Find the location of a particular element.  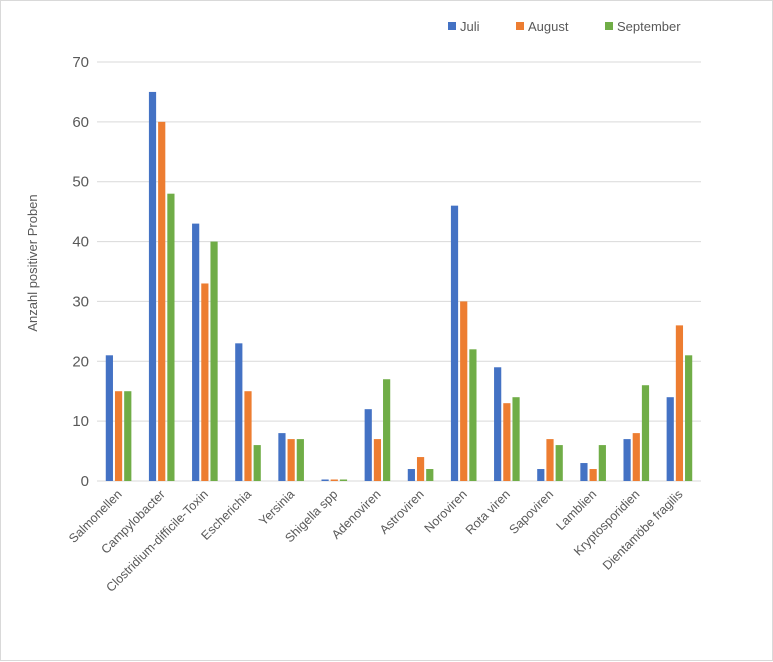

y-tick-label: 20 is located at coordinates (80, 361).